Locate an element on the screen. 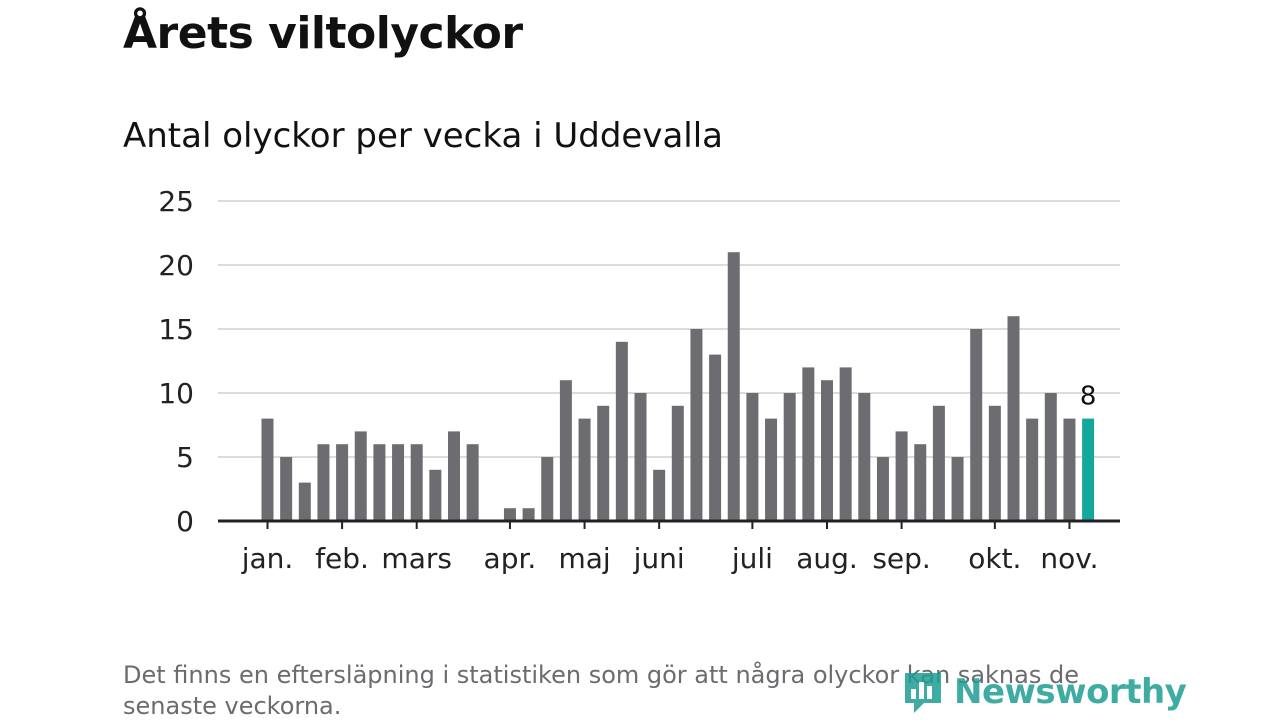 The height and width of the screenshot is (722, 1280). x-tick-label: okt. is located at coordinates (994, 558).